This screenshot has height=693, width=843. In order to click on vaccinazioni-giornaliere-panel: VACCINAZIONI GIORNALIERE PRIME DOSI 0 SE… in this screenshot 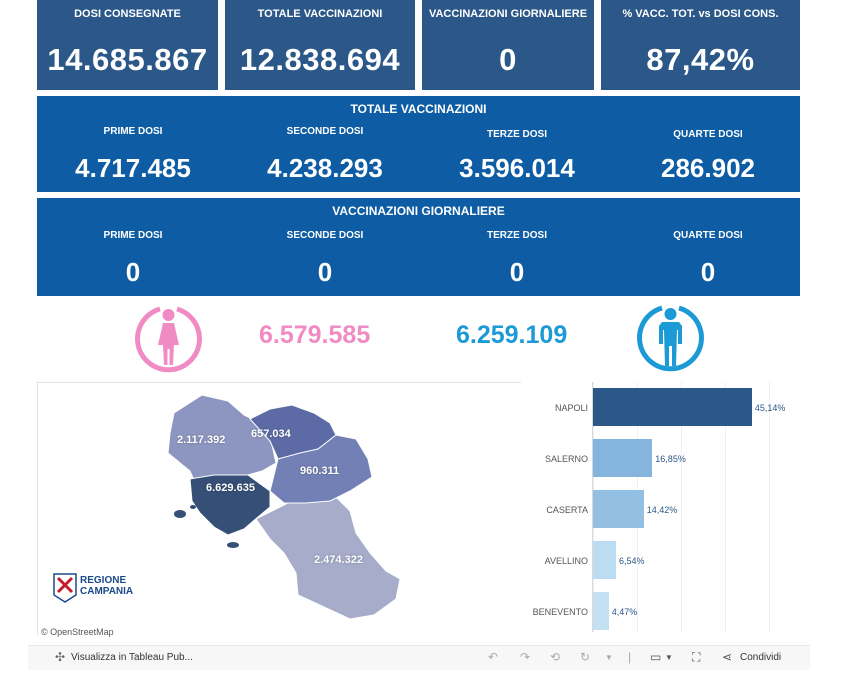, I will do `click(418, 247)`.